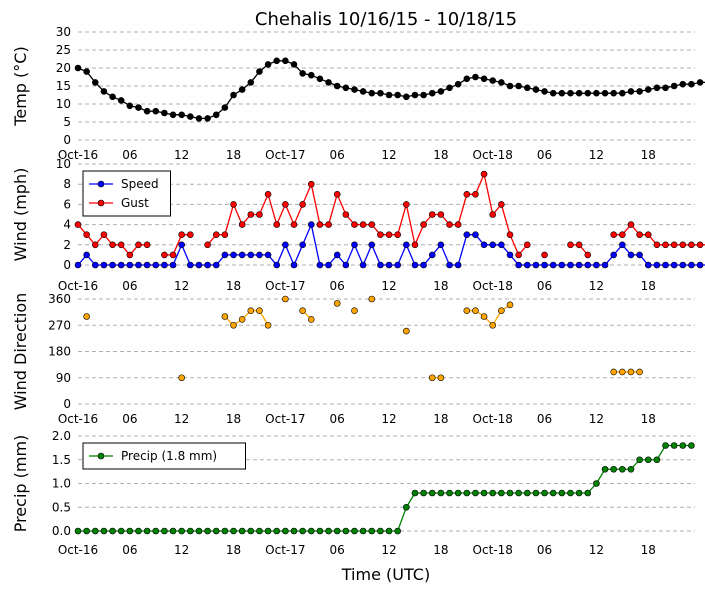 Image resolution: width=705 pixels, height=593 pixels. What do you see at coordinates (61, 460) in the screenshot?
I see `y-tick-label: 1.5` at bounding box center [61, 460].